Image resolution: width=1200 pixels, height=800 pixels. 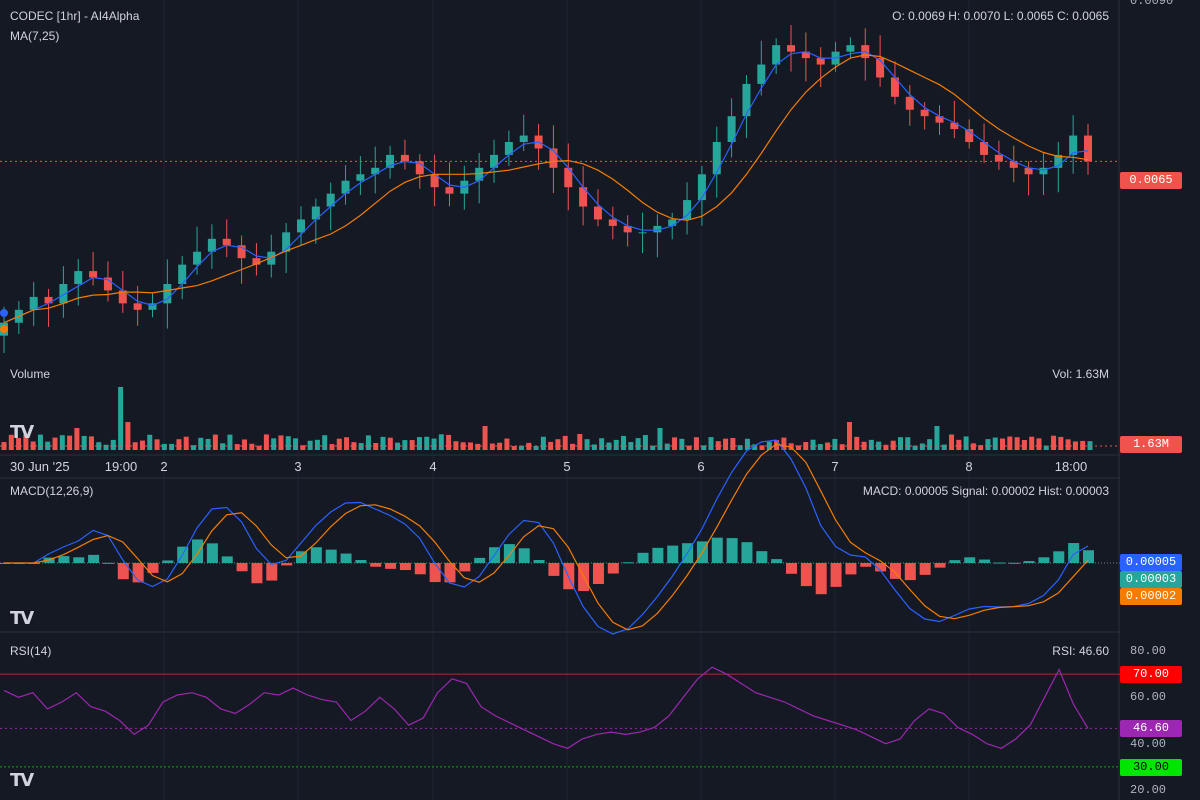 What do you see at coordinates (969, 466) in the screenshot?
I see `x-tick-8: 8` at bounding box center [969, 466].